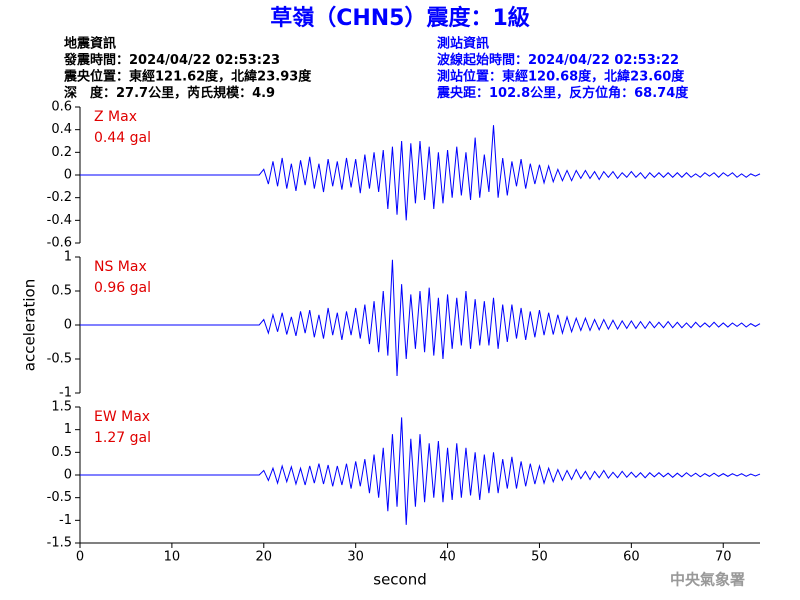 The image size is (800, 600). What do you see at coordinates (420, 173) in the screenshot?
I see `waveform` at bounding box center [420, 173].